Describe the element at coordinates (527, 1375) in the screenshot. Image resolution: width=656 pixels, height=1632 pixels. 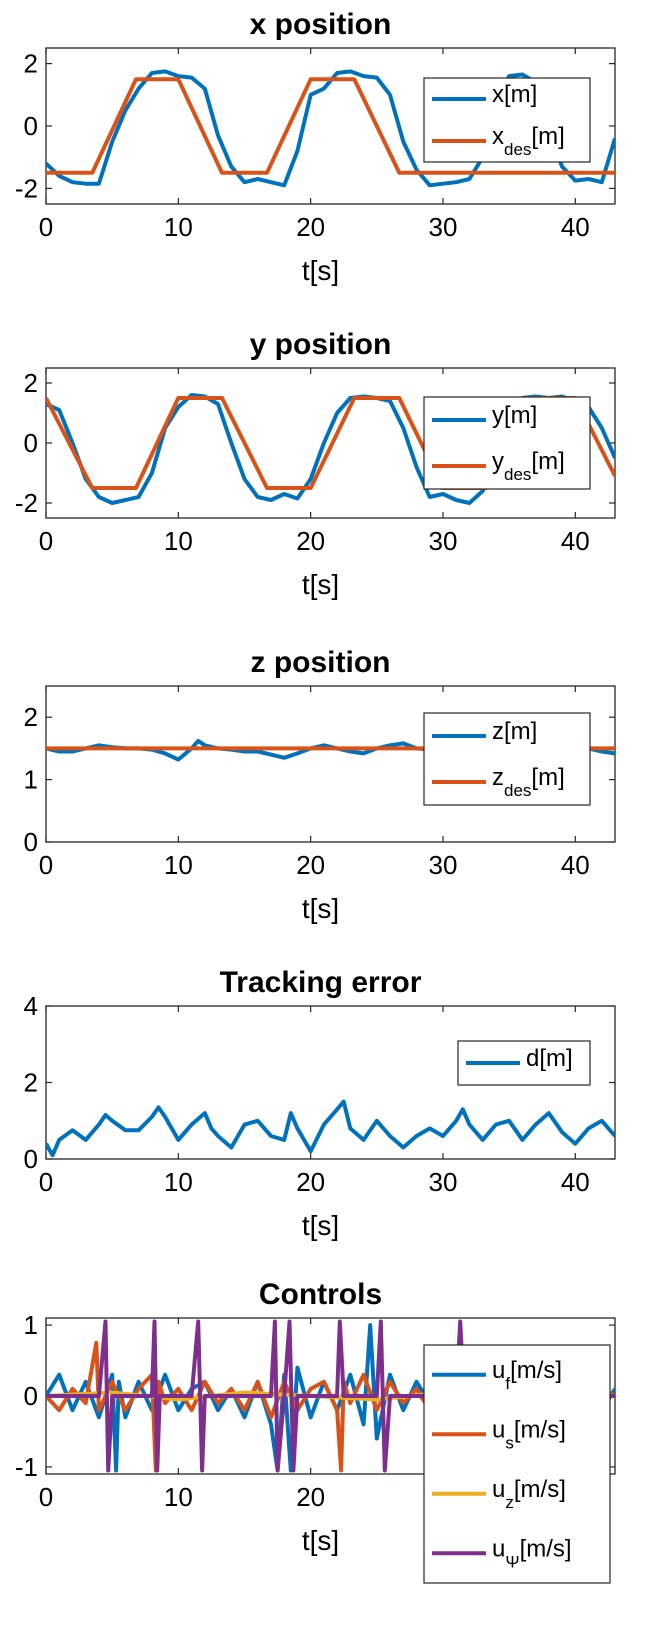
I see `legend-entry: uf[m/s]` at that location.